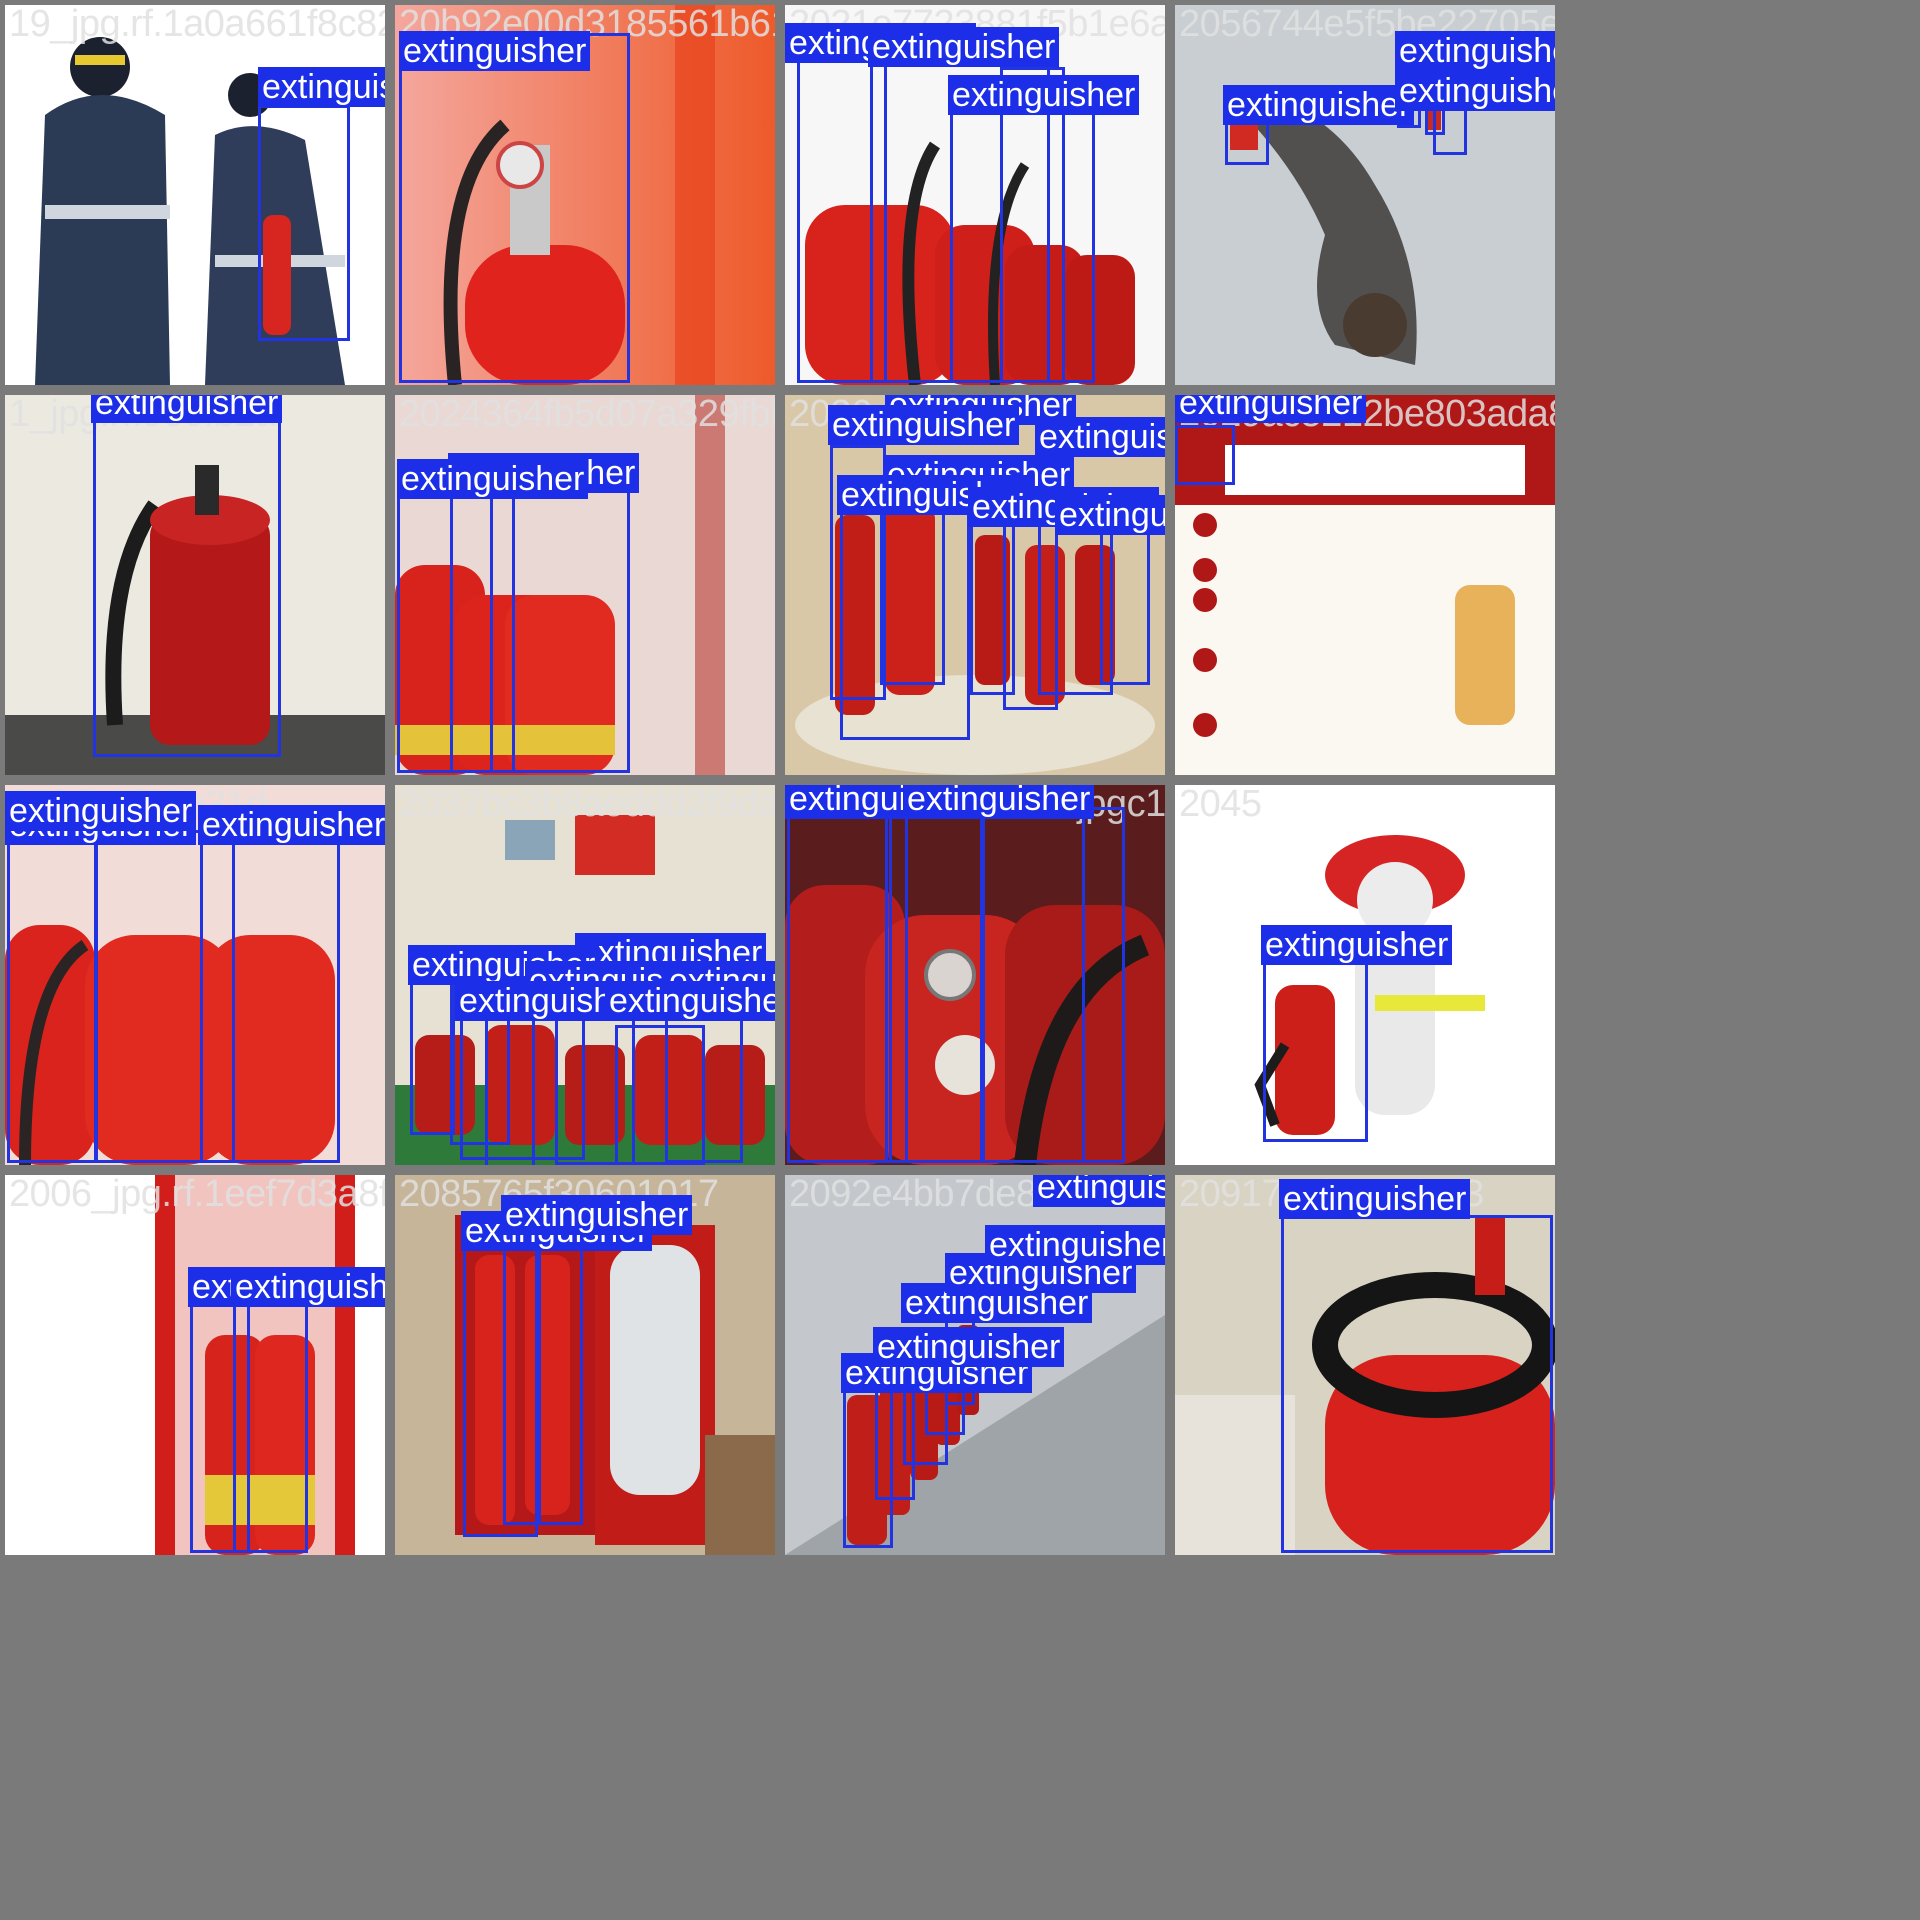 This screenshot has width=1920, height=1920. I want to click on tile-16: 2091738jpc46f413 extinguisher, so click(1365, 1365).